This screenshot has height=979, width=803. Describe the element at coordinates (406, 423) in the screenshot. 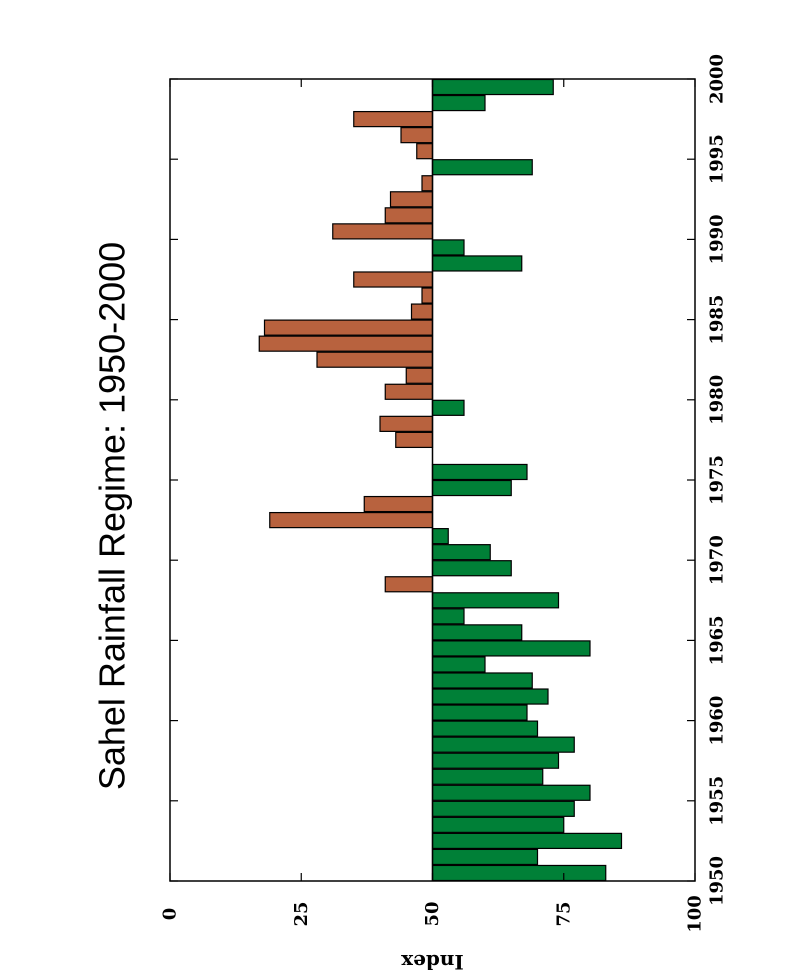

I see `bar-1978` at that location.